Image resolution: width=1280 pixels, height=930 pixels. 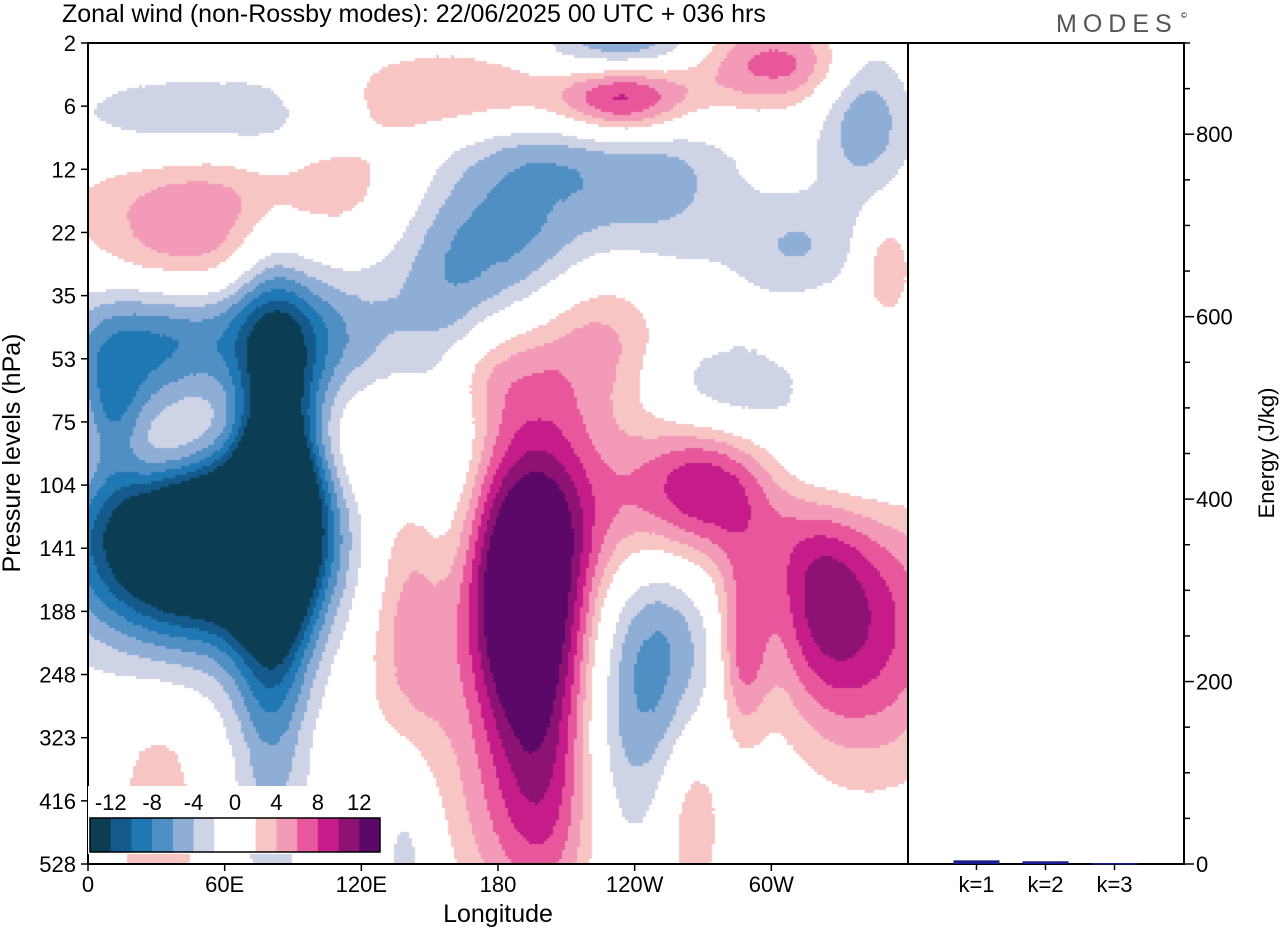 What do you see at coordinates (57, 864) in the screenshot?
I see `y-tick-label: 528` at bounding box center [57, 864].